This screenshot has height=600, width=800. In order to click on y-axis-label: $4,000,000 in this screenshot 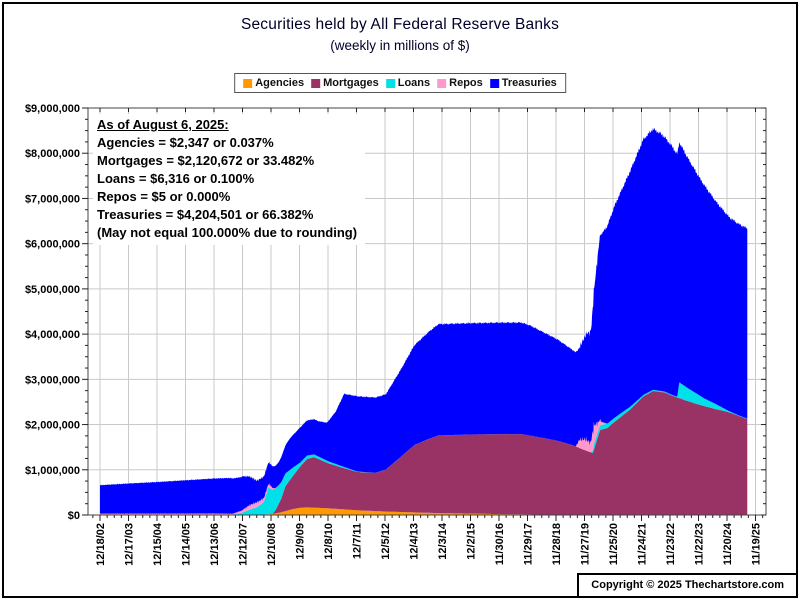, I will do `click(52, 335)`.